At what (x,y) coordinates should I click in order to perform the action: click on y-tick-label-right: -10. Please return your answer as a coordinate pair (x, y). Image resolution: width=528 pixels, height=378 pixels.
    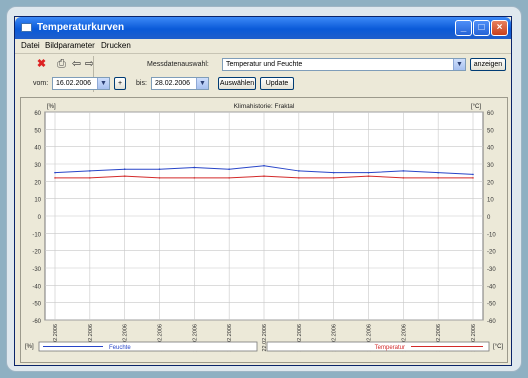
    Looking at the image, I should click on (491, 235).